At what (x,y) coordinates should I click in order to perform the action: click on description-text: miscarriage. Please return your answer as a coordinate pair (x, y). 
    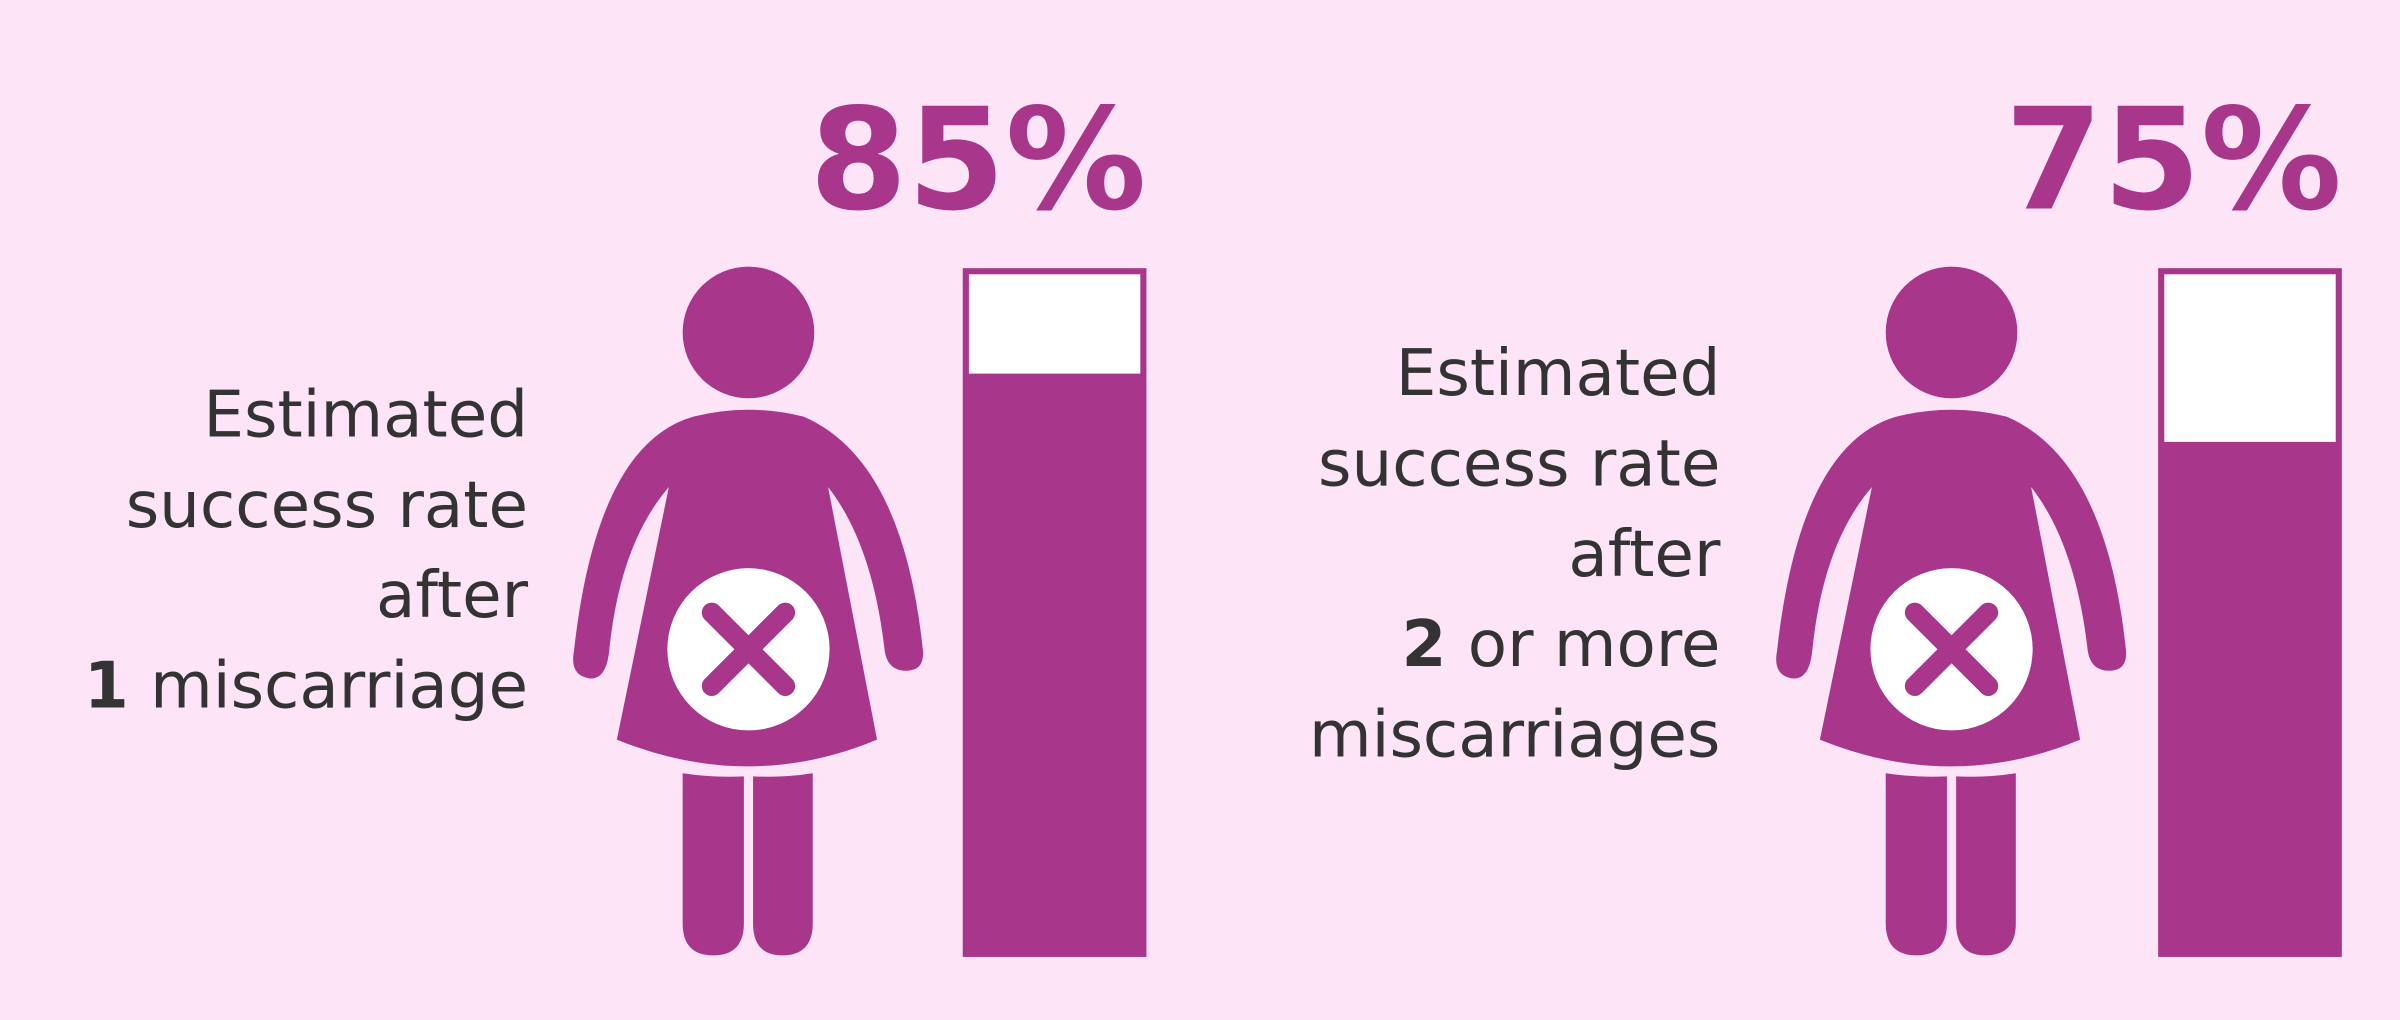
    Looking at the image, I should click on (339, 685).